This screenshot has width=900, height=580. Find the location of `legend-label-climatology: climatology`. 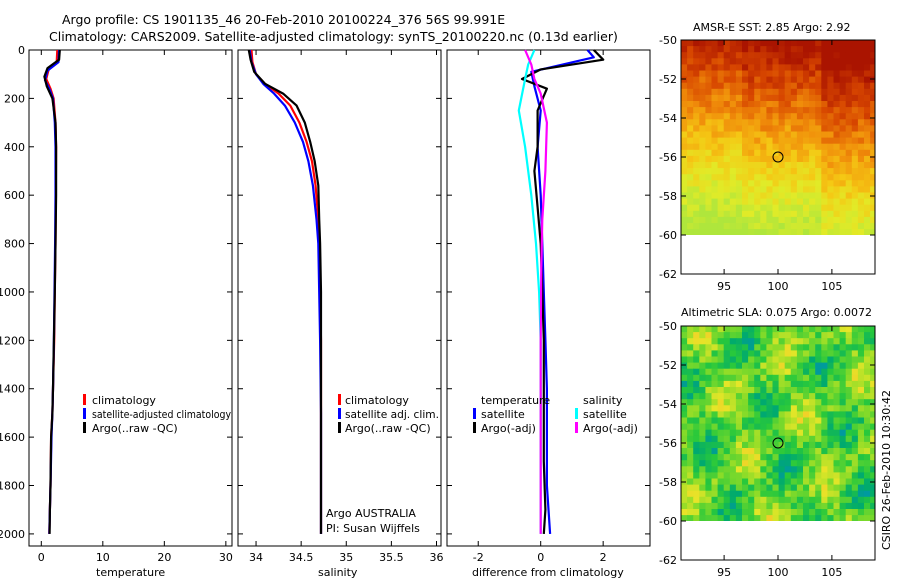

legend-label-climatology: climatology is located at coordinates (124, 400).